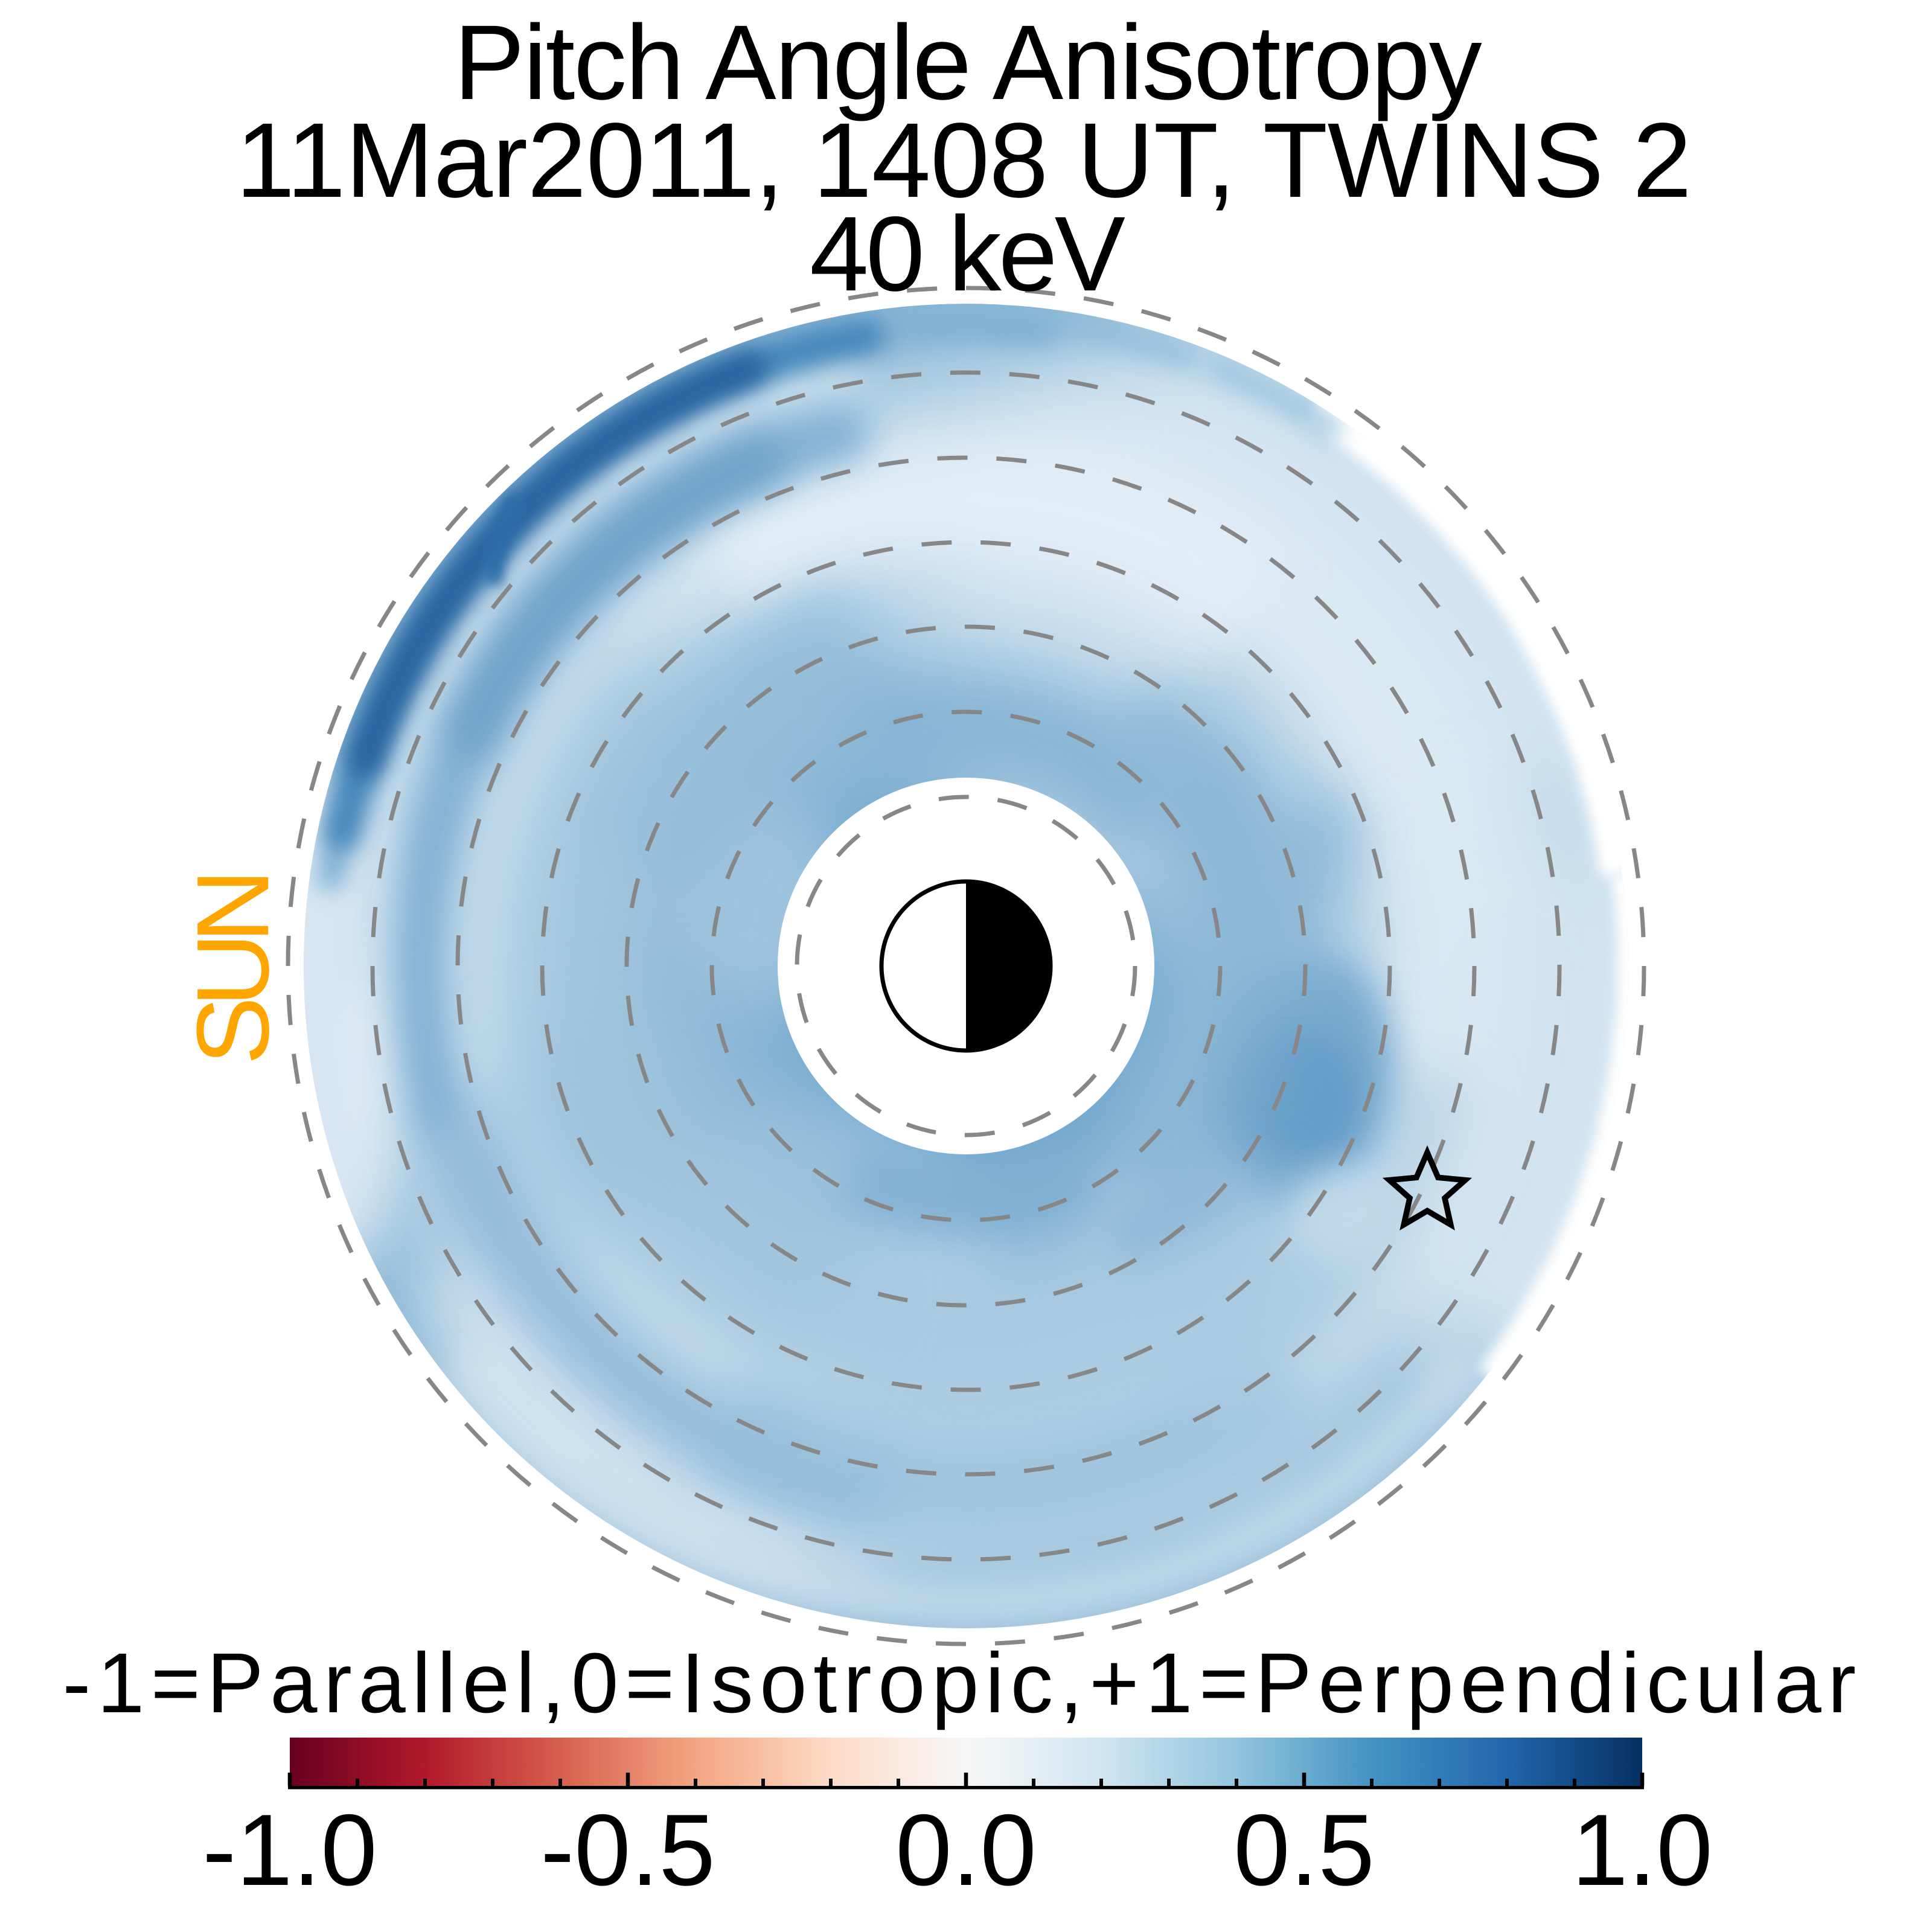 Image resolution: width=1932 pixels, height=1932 pixels. I want to click on svg-text: 1.0, so click(1643, 1850).